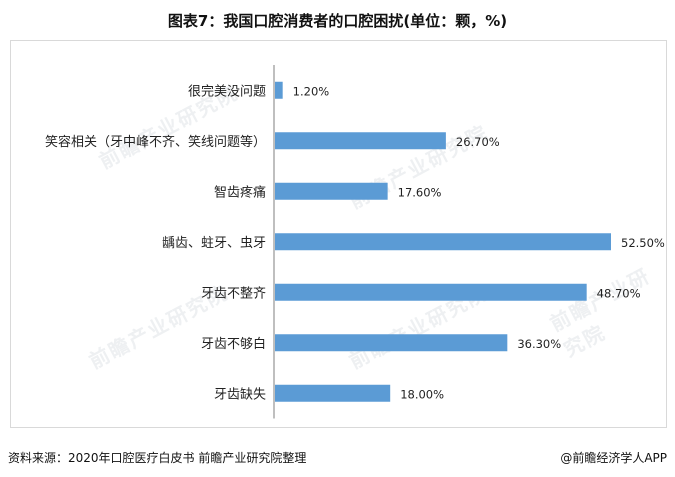  Describe the element at coordinates (613, 458) in the screenshot. I see `brand-label: @前瞻经济学人APP` at that location.